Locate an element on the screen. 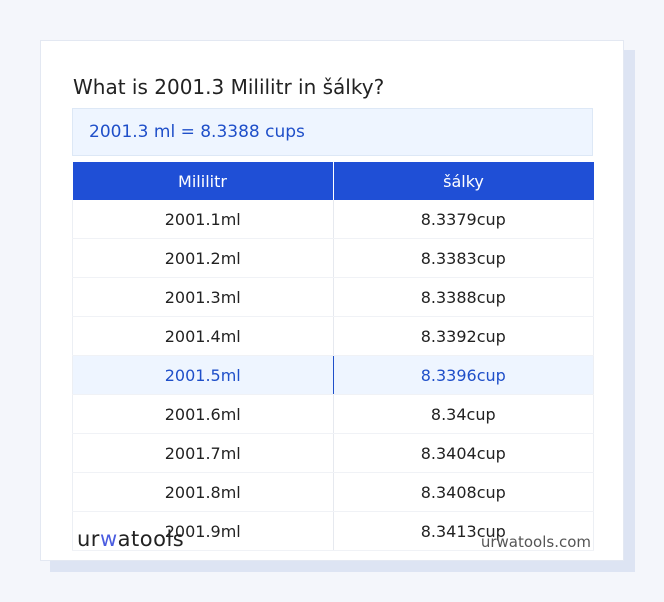 This screenshot has width=664, height=602. table-row: 2001.4ml 8.3392cup is located at coordinates (333, 336).